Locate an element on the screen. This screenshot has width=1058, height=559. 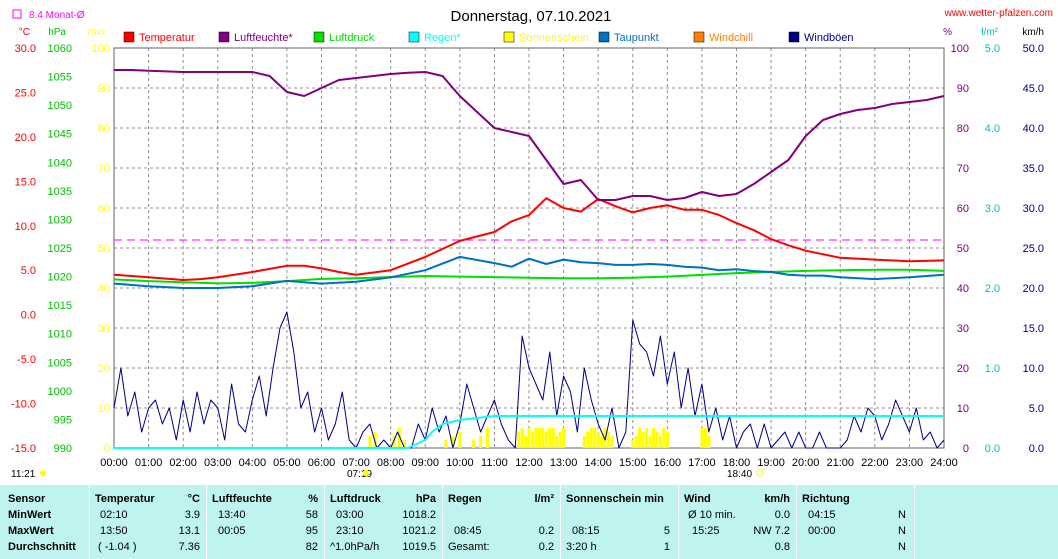
avg-press-value: 1019.5 is located at coordinates (419, 547).